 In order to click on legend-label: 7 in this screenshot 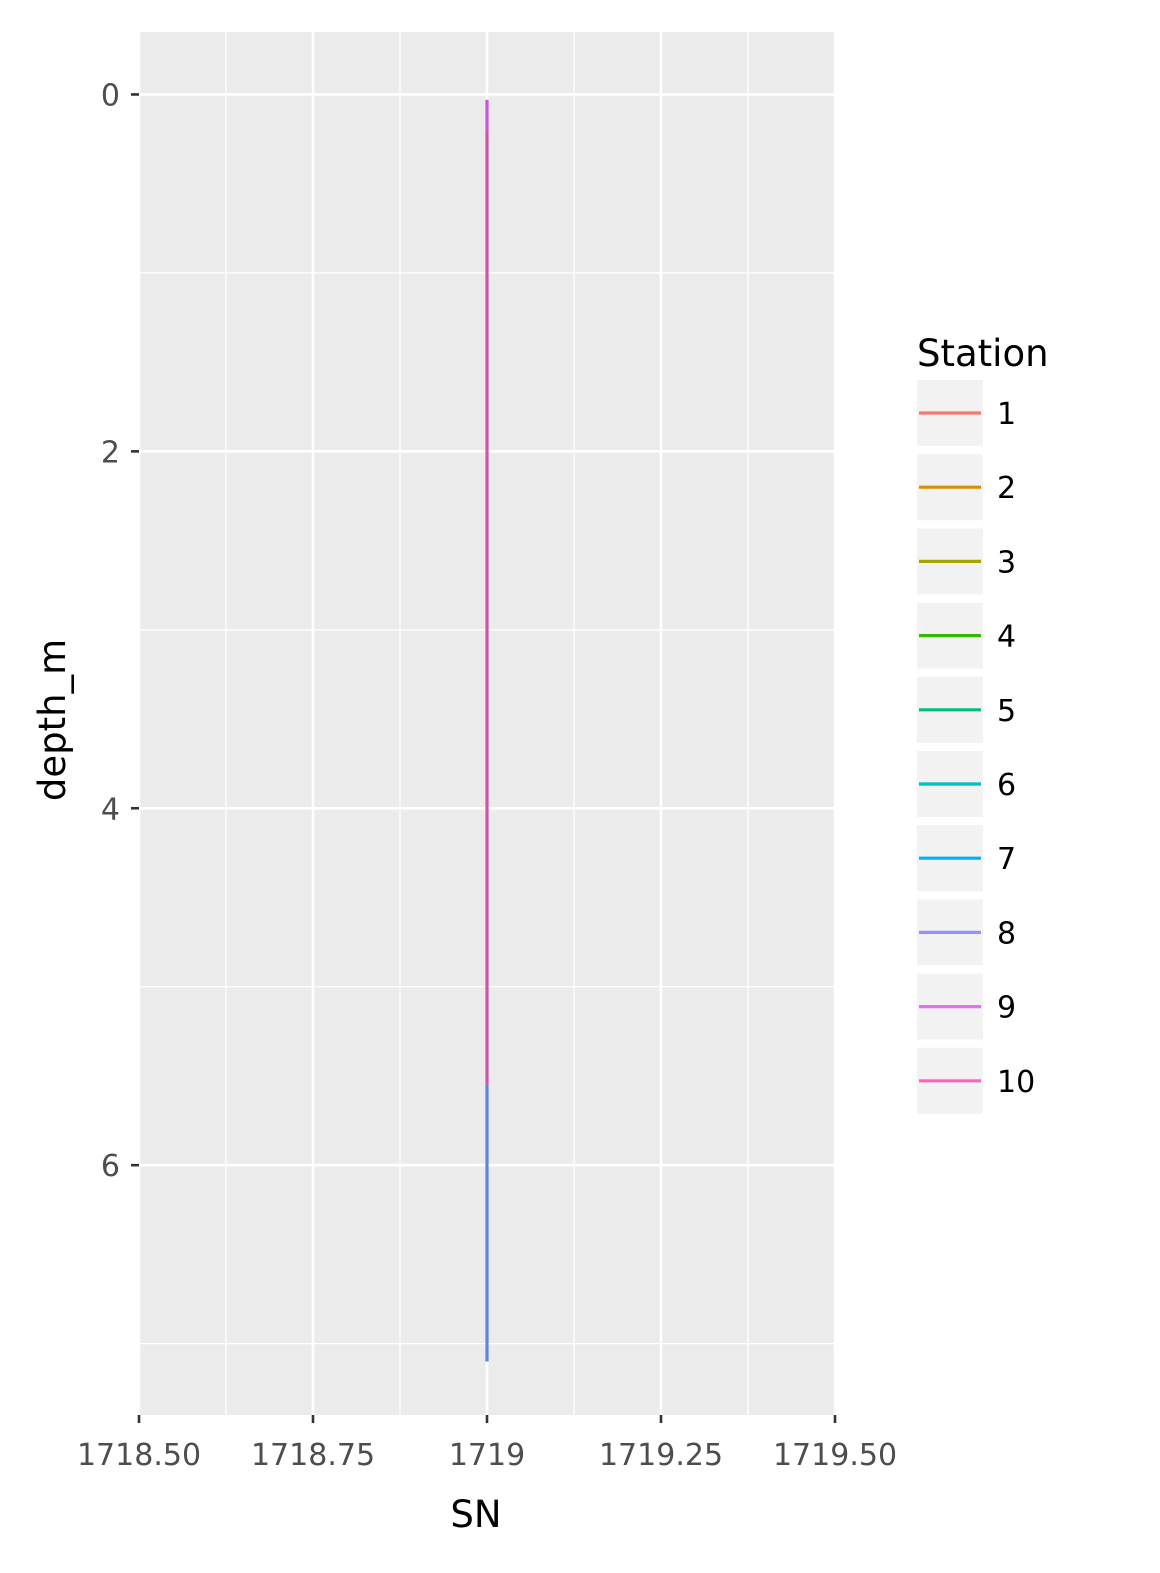, I will do `click(1006, 859)`.